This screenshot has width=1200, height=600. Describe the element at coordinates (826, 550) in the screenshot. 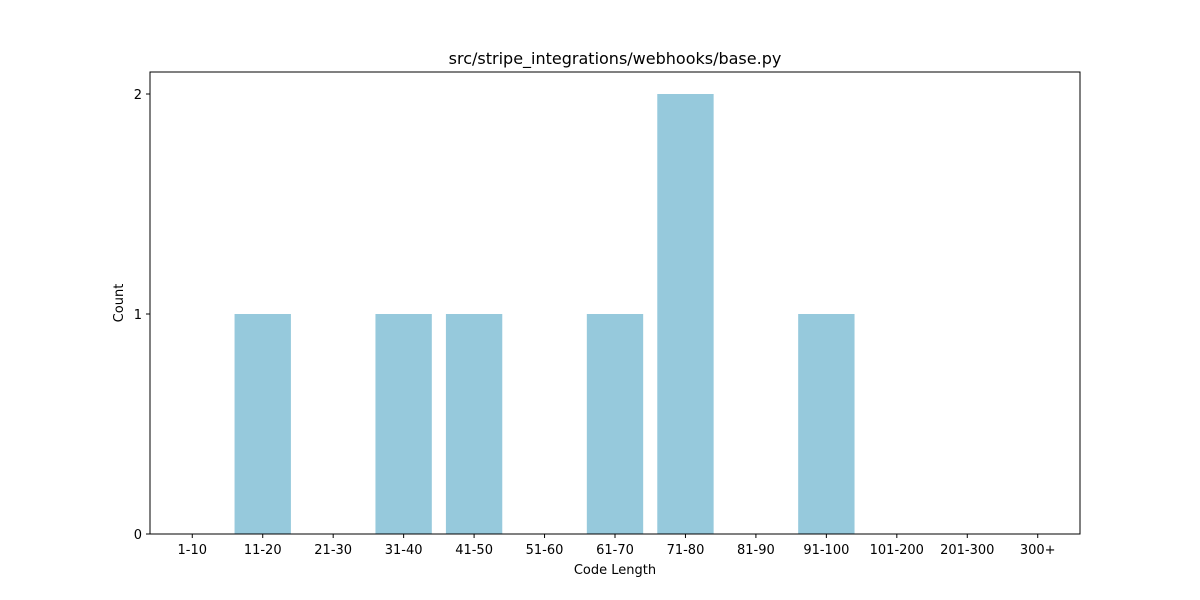

I see `x-tick-label: 91-100` at that location.